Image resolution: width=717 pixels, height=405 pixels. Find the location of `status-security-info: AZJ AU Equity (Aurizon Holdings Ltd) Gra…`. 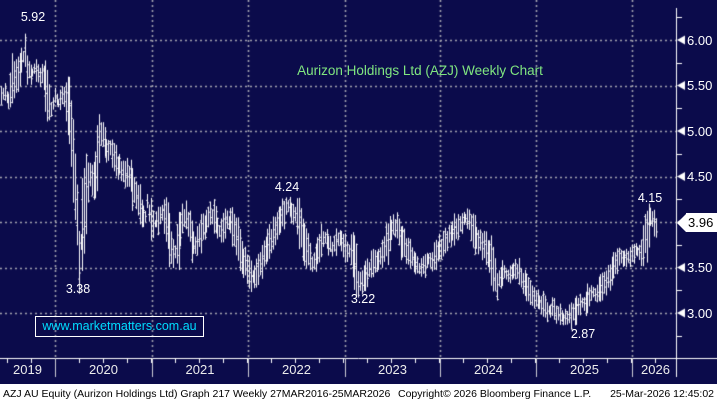

status-security-info: AZJ AU Equity (Aurizon Holdings Ltd) Gra… is located at coordinates (197, 394).